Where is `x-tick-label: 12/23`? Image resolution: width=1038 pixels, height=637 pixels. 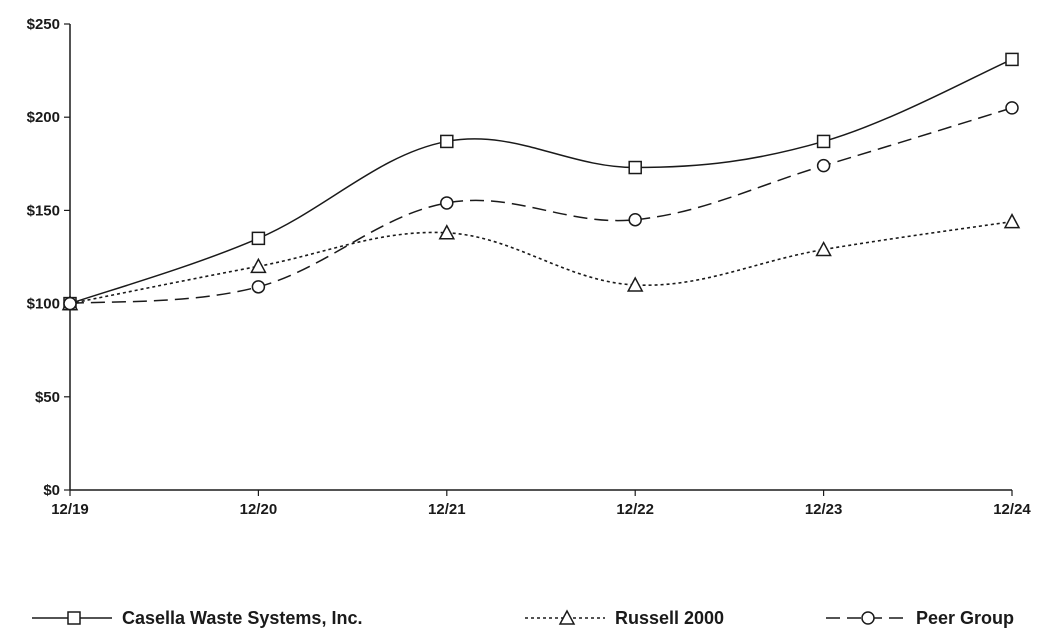 x-tick-label: 12/23 is located at coordinates (824, 509).